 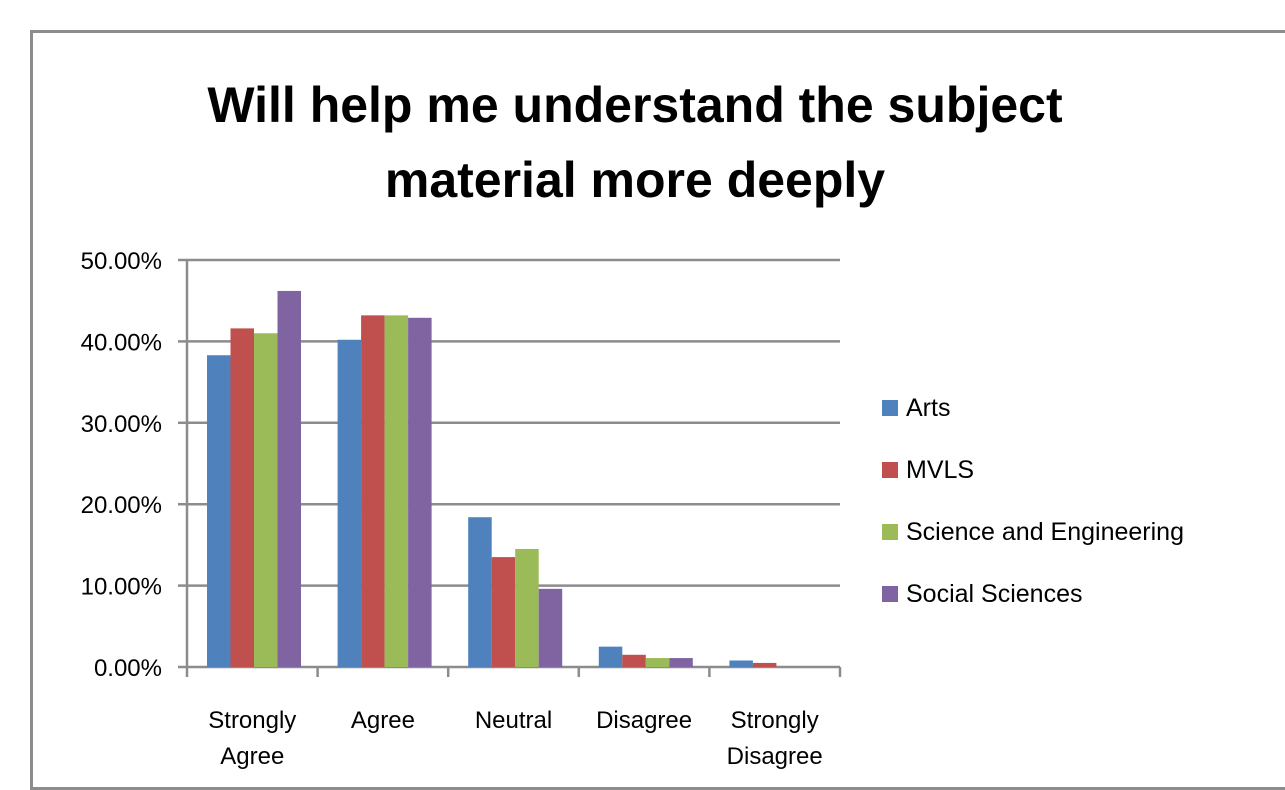 I want to click on y-tick-label: 20.00%, so click(x=121, y=505).